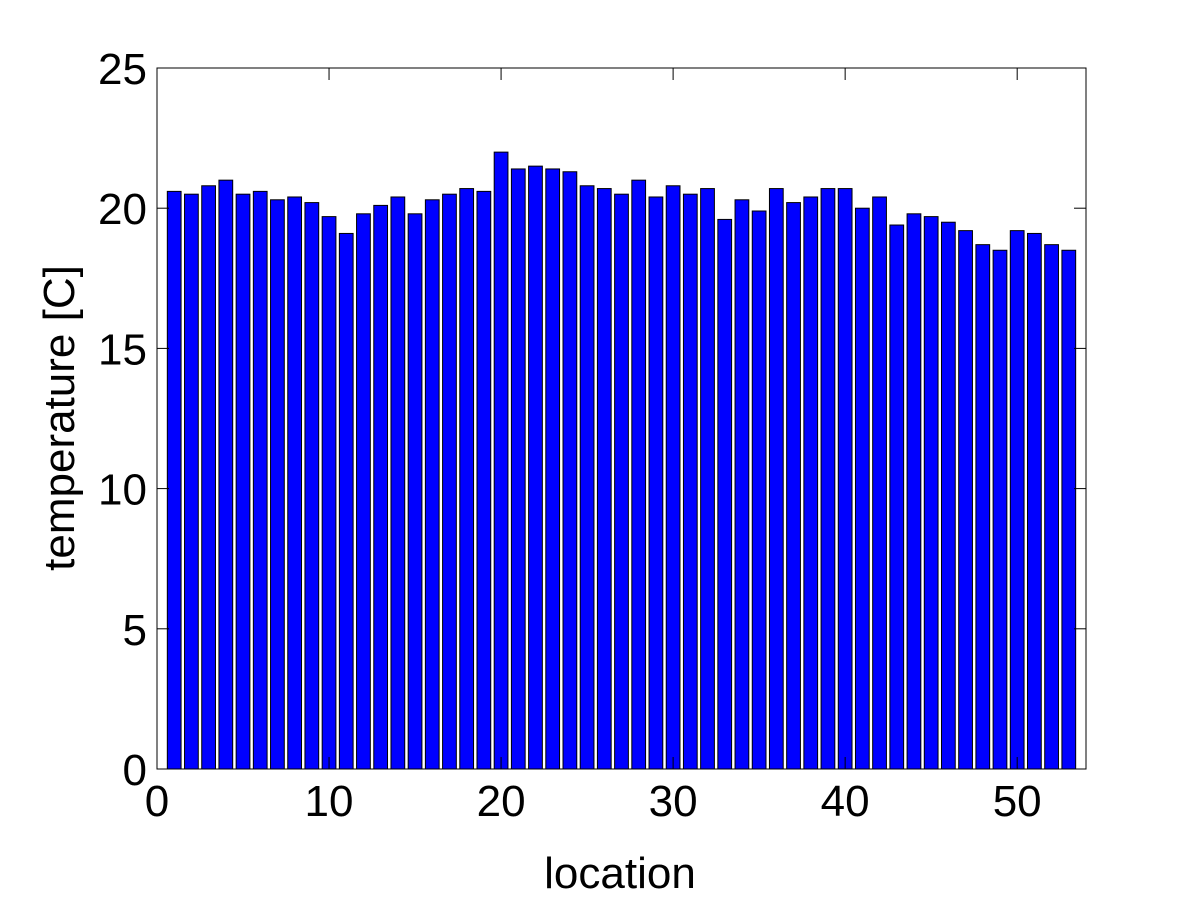 Image resolution: width=1200 pixels, height=901 pixels. What do you see at coordinates (135, 630) in the screenshot?
I see `y-tick-label: 5` at bounding box center [135, 630].